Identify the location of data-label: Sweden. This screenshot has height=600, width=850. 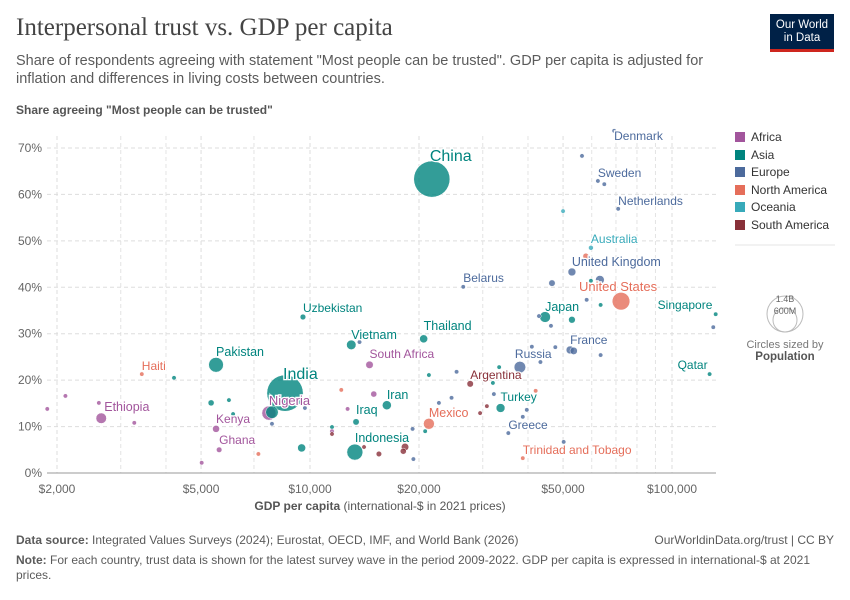
(619, 173).